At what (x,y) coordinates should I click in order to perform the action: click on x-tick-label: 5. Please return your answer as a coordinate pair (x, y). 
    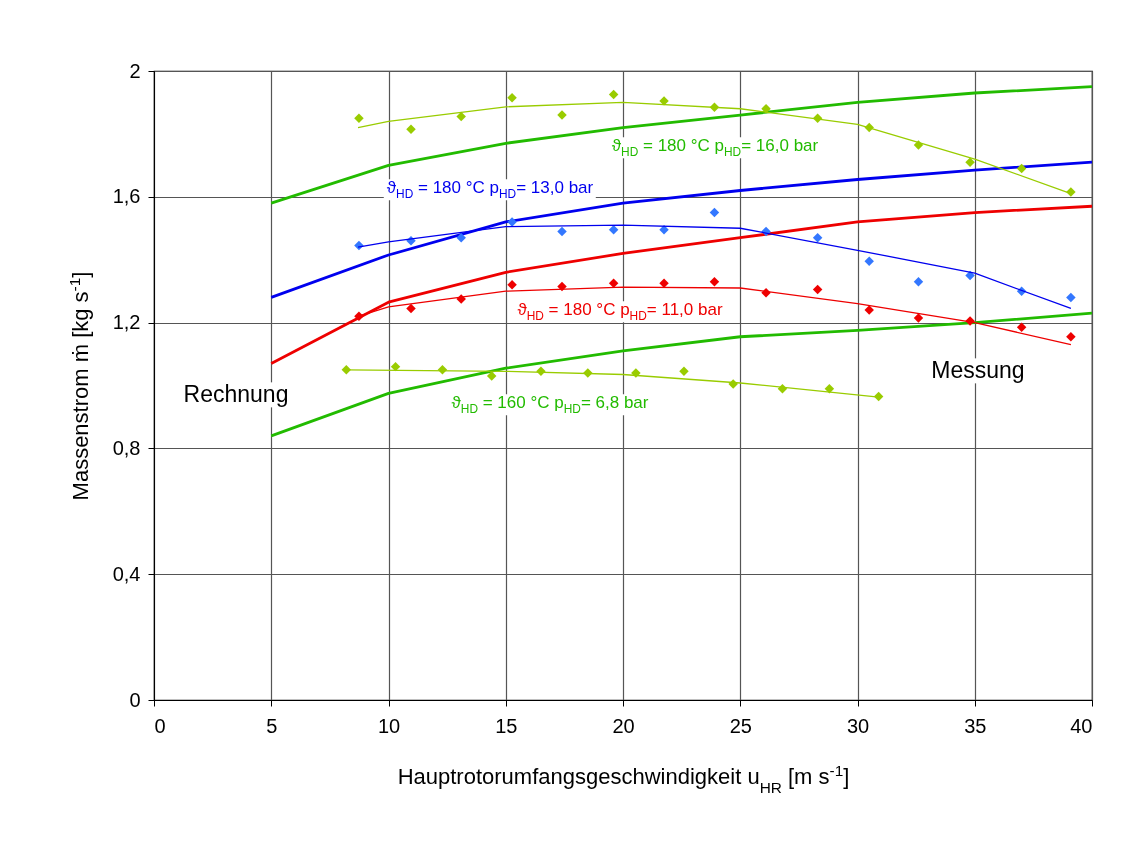
    Looking at the image, I should click on (272, 725).